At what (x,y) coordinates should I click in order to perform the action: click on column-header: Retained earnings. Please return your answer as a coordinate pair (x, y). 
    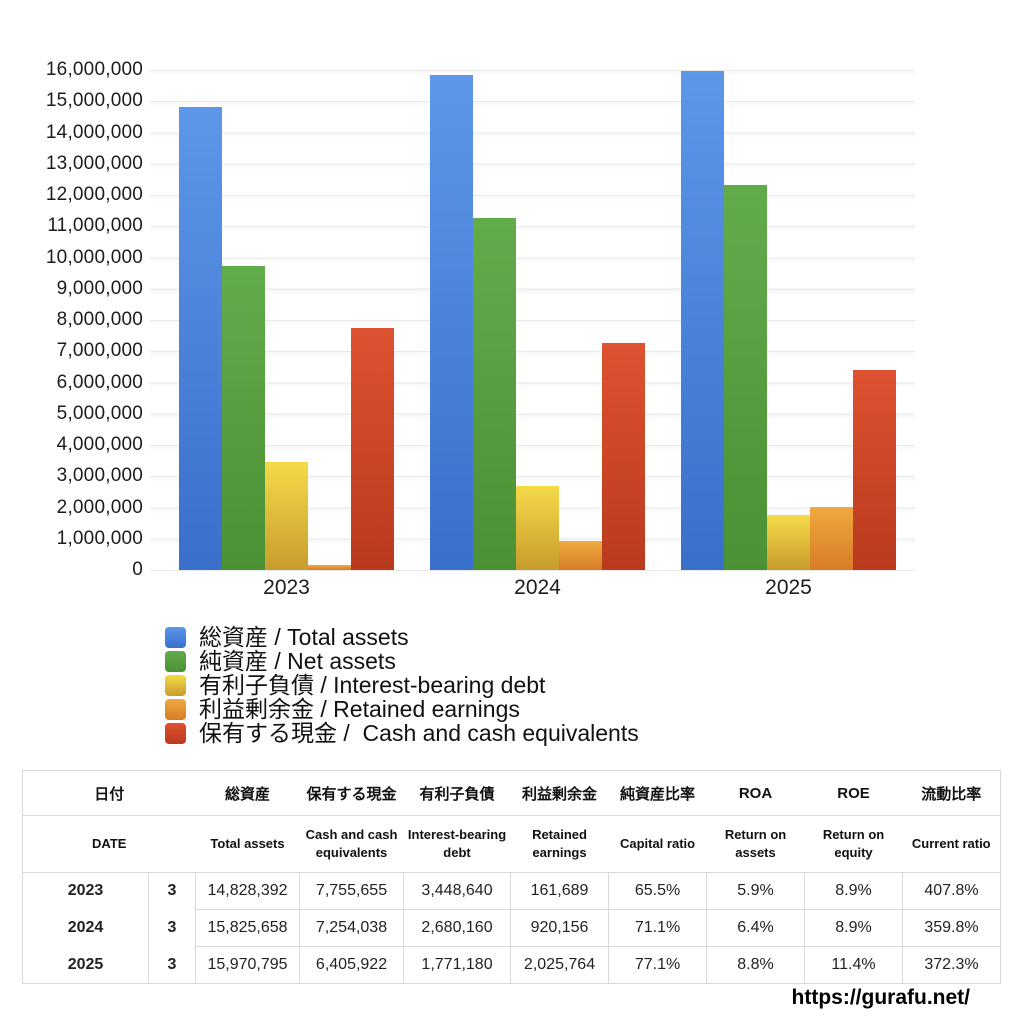
    Looking at the image, I should click on (559, 844).